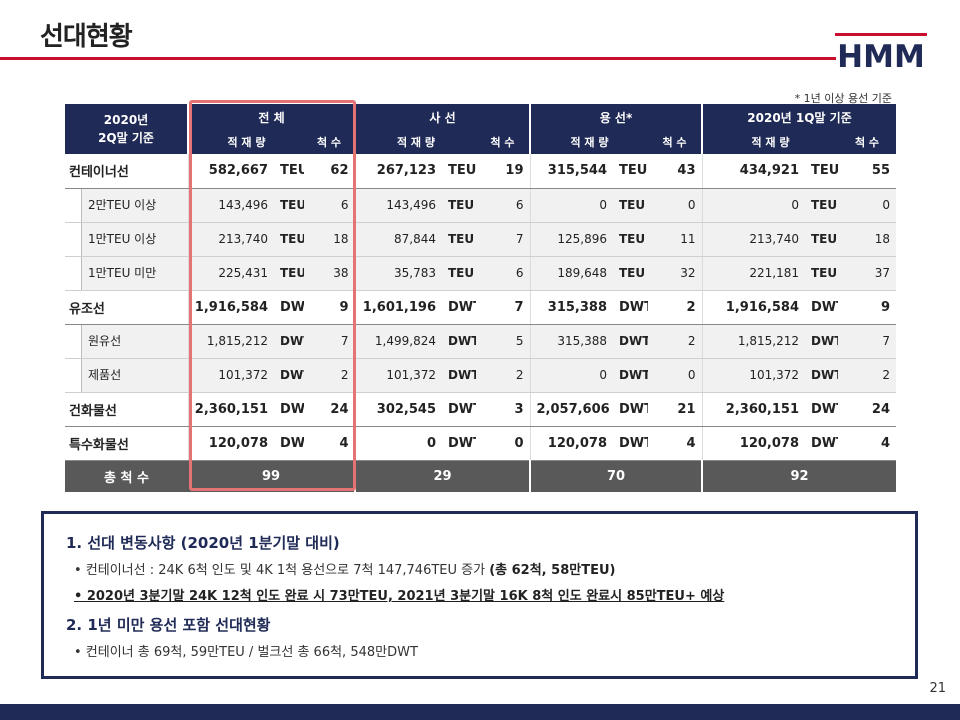  Describe the element at coordinates (126, 443) in the screenshot. I see `row-label: 특수화물선` at that location.